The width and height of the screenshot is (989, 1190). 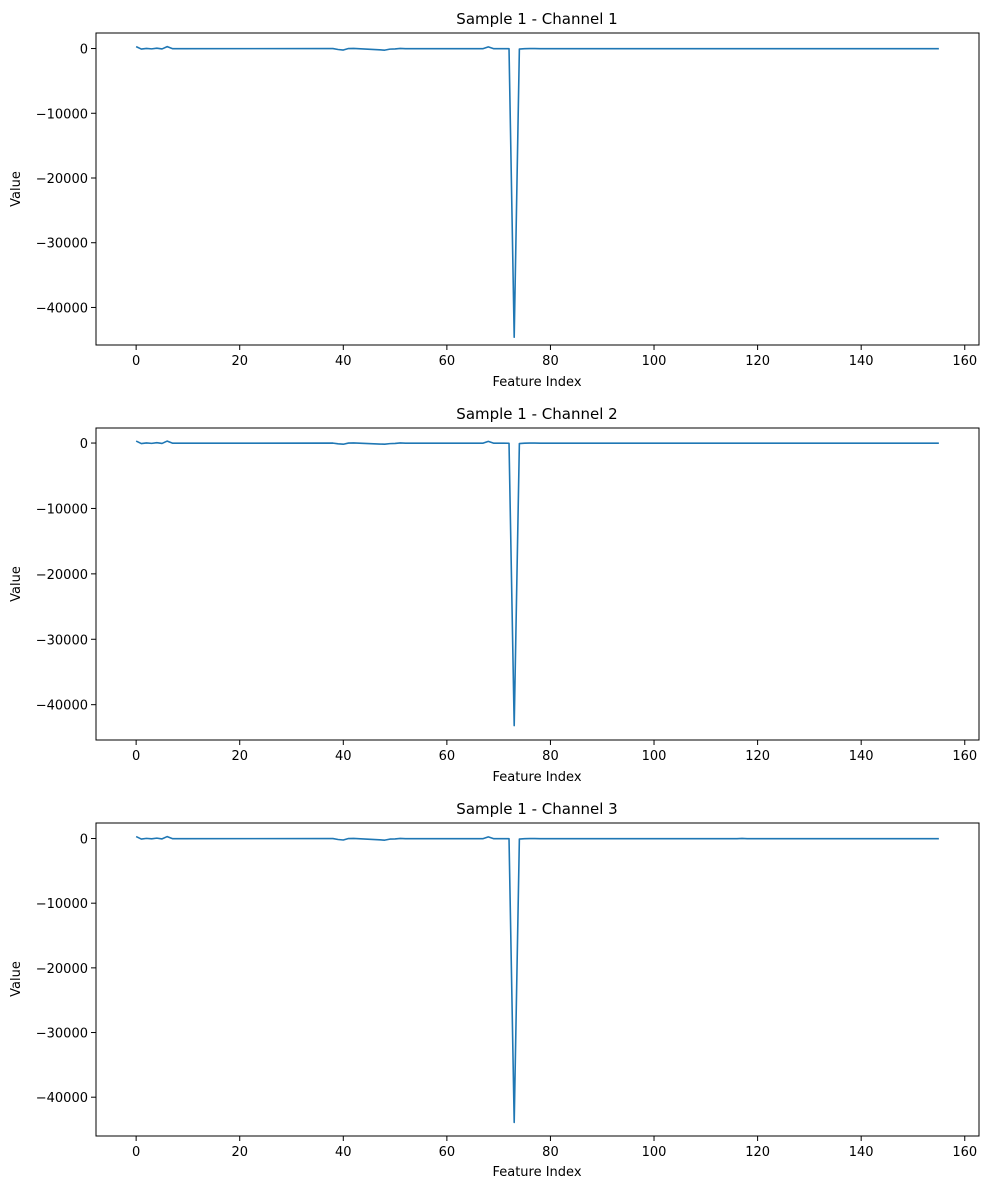 What do you see at coordinates (536, 414) in the screenshot?
I see `chart-title: Sample 1 - Channel 2` at bounding box center [536, 414].